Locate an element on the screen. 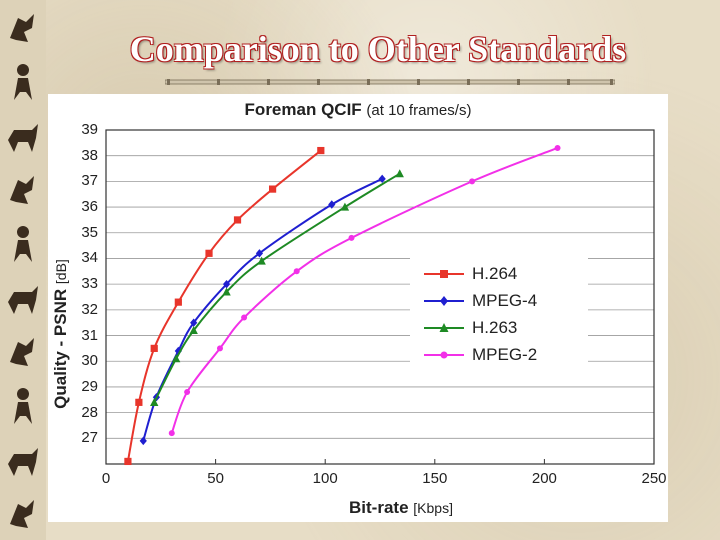  y-tick-label-6: 33 is located at coordinates (89, 284).